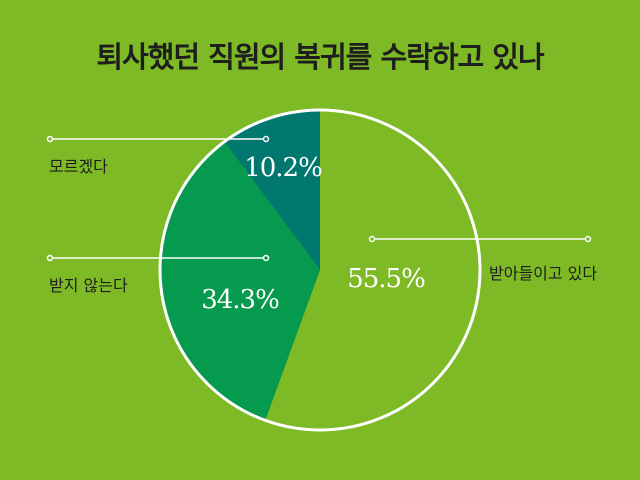 The height and width of the screenshot is (480, 640). Describe the element at coordinates (78, 166) in the screenshot. I see `label-unknown: 모르겠다` at that location.